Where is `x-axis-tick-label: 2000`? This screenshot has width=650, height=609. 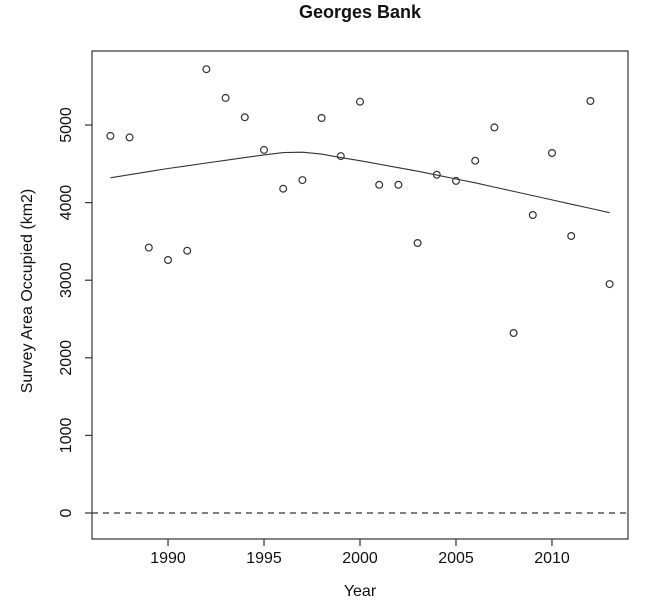 x-axis-tick-label: 2000 is located at coordinates (360, 558).